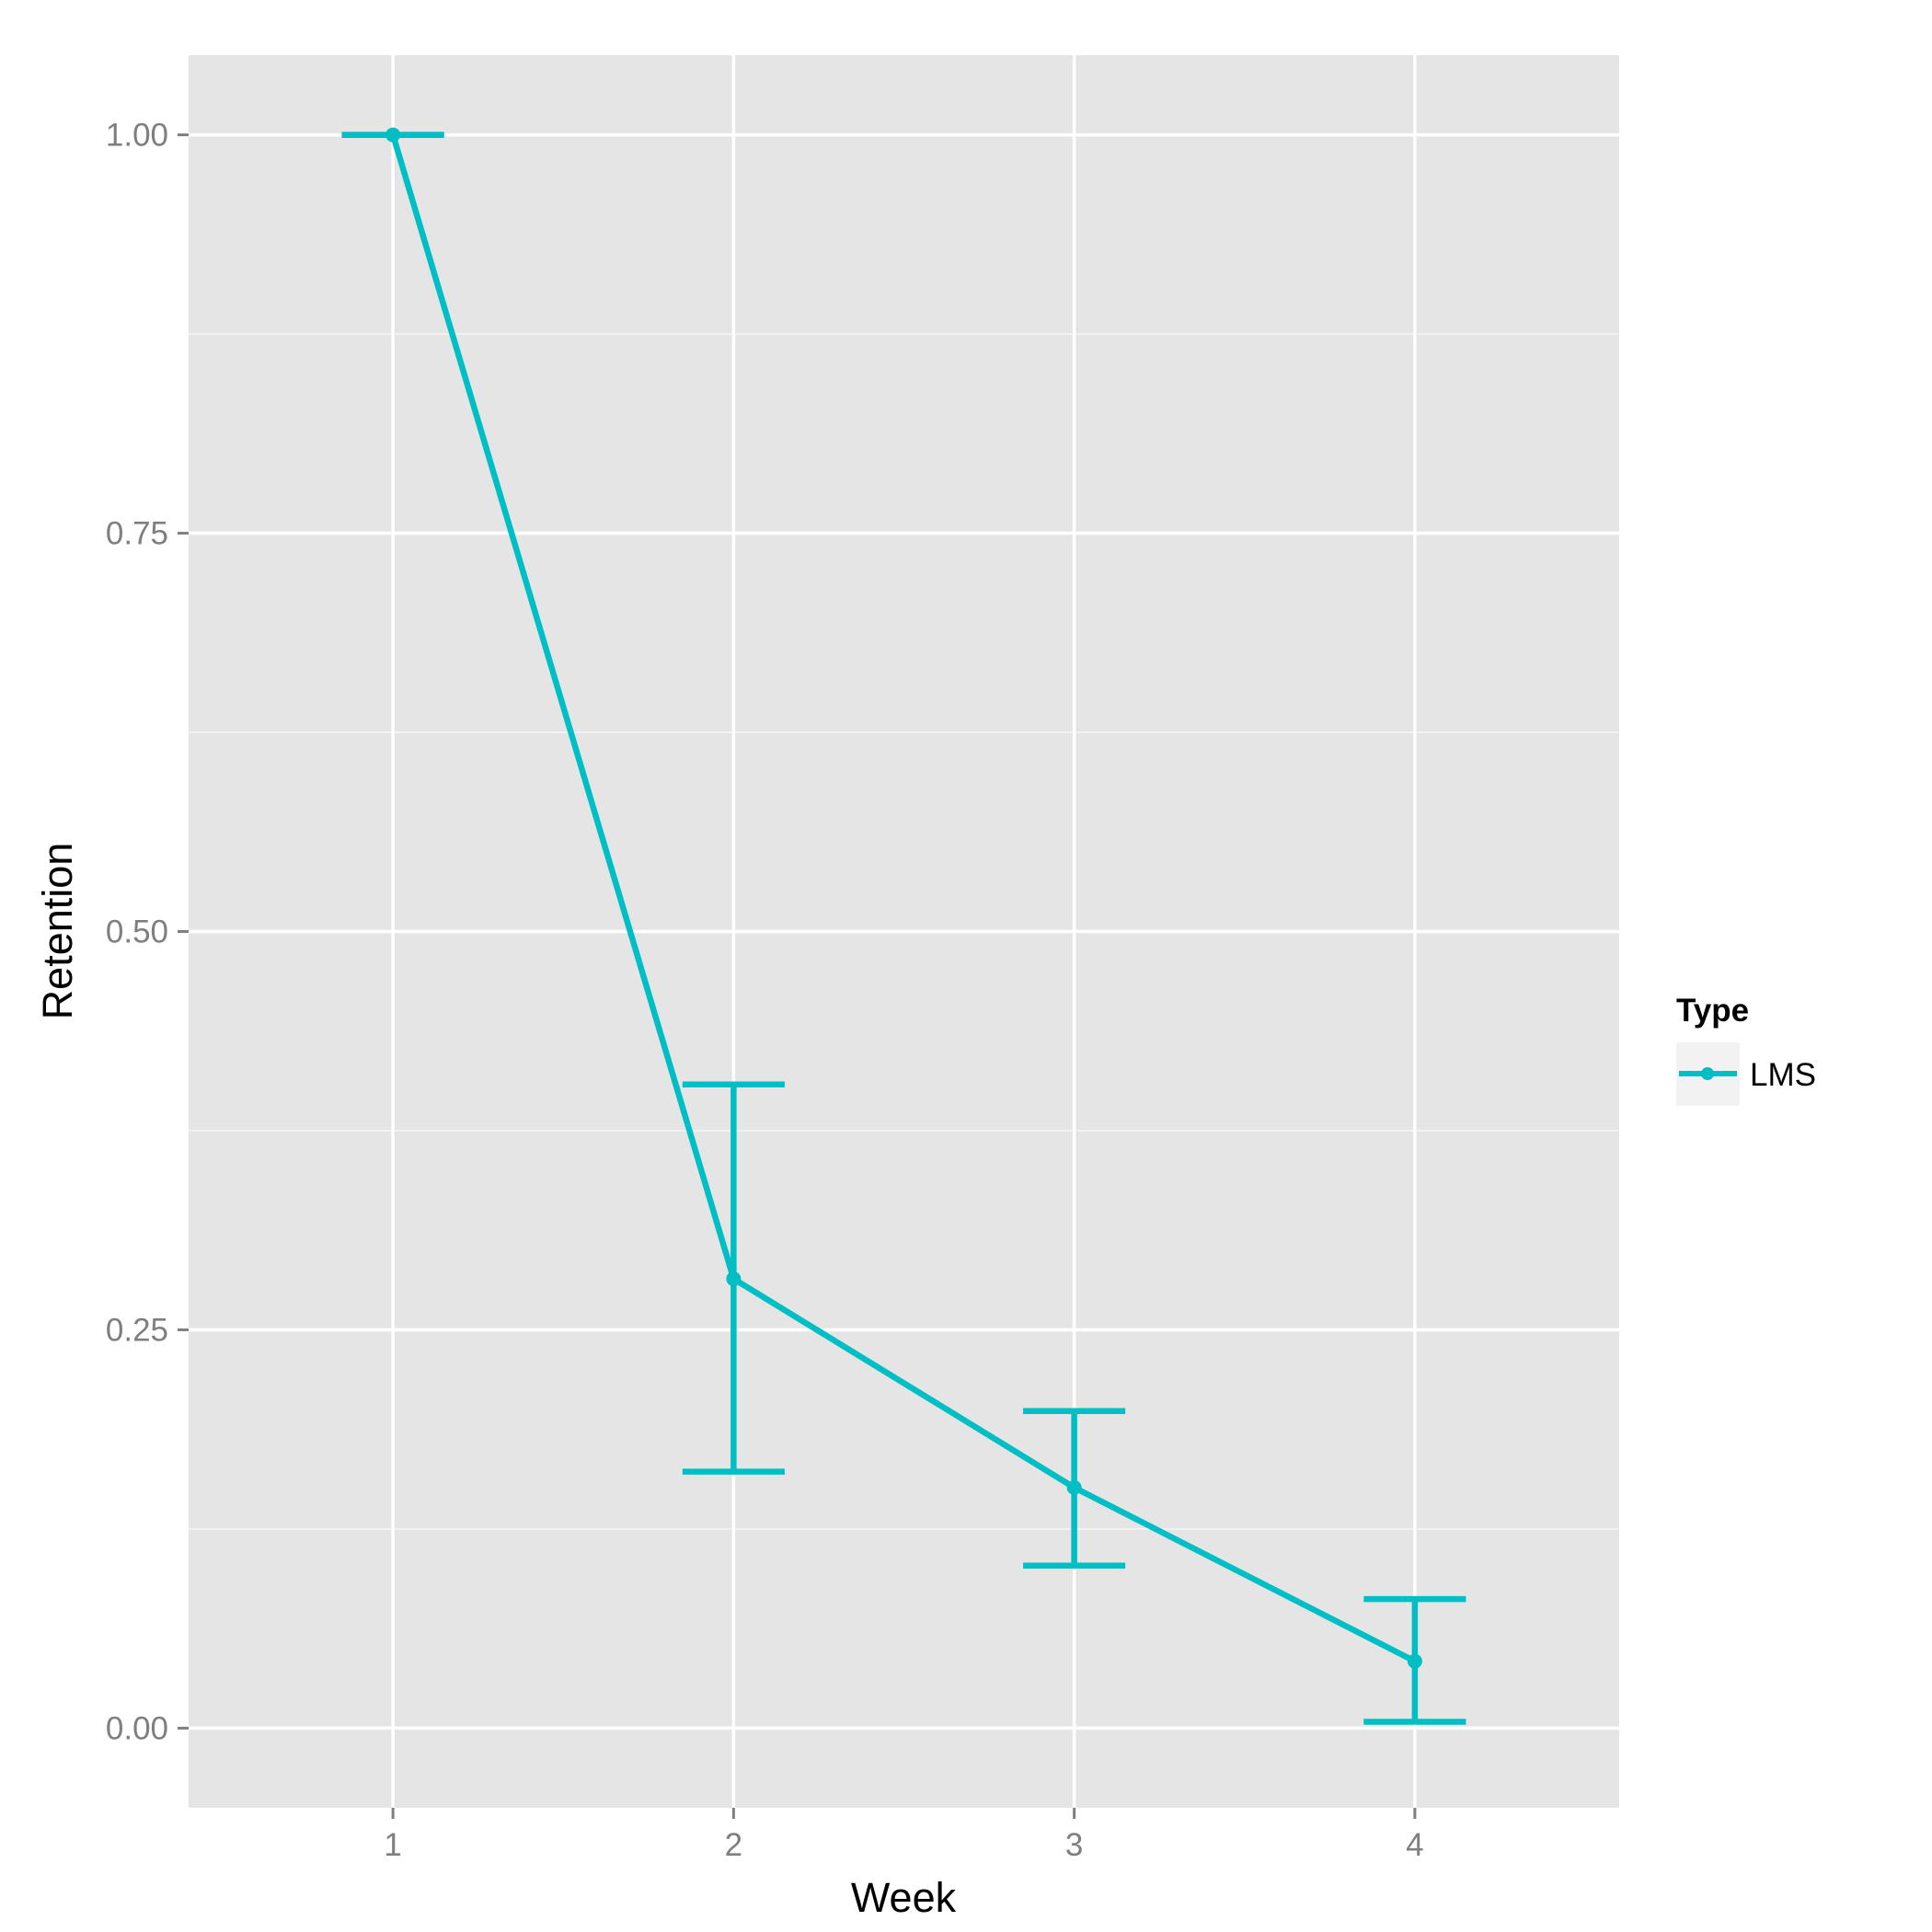 Image resolution: width=1932 pixels, height=1932 pixels. What do you see at coordinates (1074, 1845) in the screenshot?
I see `x-tick-label: 3` at bounding box center [1074, 1845].